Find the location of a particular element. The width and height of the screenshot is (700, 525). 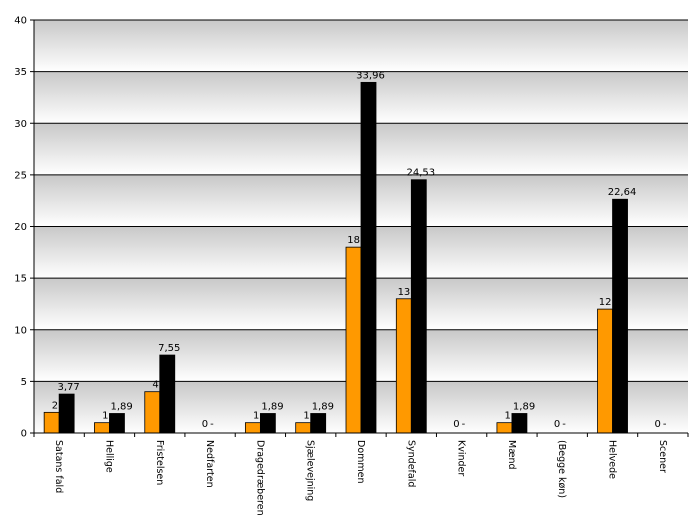

category-label: Syndefald is located at coordinates (410, 463).